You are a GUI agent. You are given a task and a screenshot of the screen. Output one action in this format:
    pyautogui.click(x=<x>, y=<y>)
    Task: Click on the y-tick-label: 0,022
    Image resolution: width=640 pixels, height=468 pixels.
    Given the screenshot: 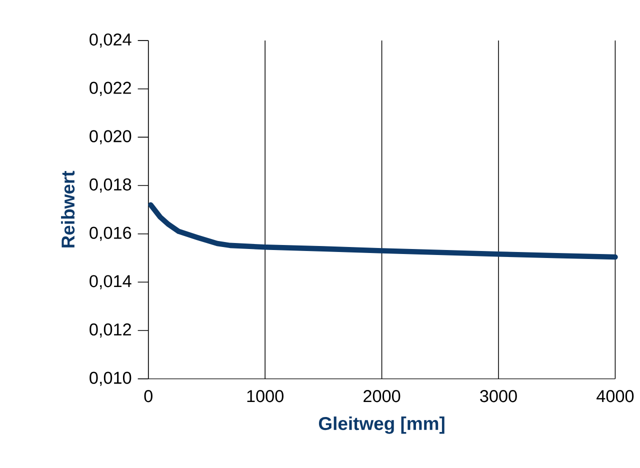 What is the action you would take?
    pyautogui.click(x=110, y=89)
    